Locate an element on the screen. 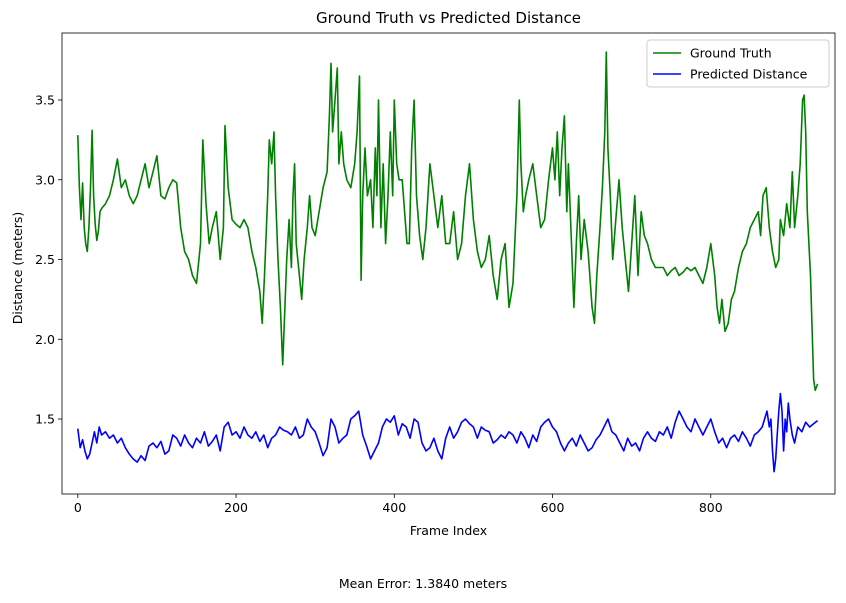 The image size is (846, 603). y-tick-label: 2.5 is located at coordinates (45, 259).